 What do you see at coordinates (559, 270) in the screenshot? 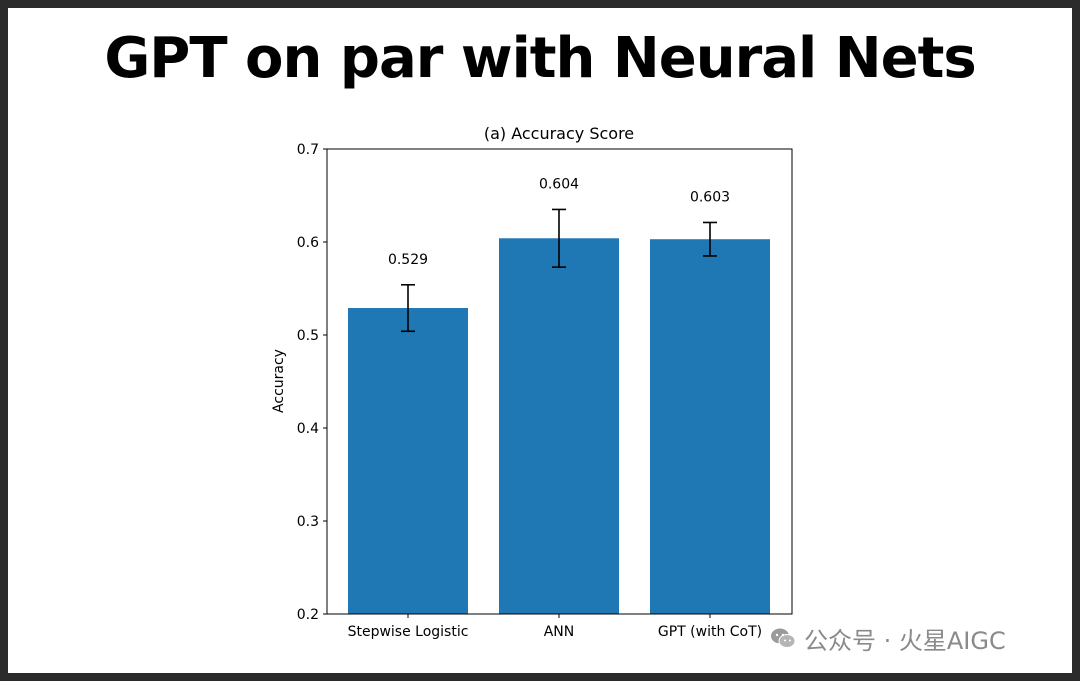
I see `errorbars-group` at bounding box center [559, 270].